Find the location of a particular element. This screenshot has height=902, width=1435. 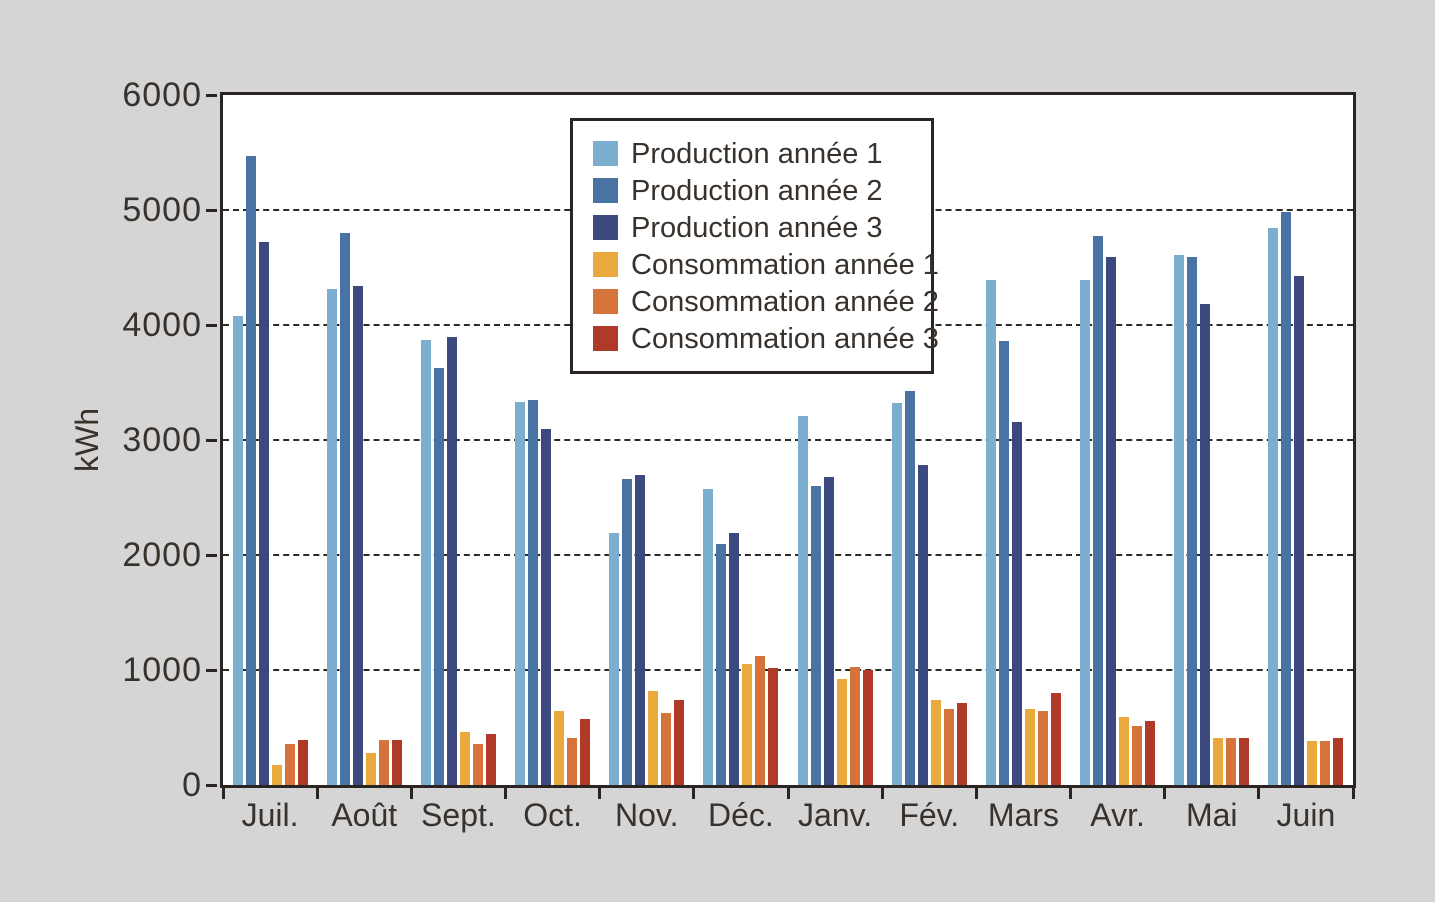

legend-item-consommation-ann-e-2: Consommation année 2 is located at coordinates (766, 302).